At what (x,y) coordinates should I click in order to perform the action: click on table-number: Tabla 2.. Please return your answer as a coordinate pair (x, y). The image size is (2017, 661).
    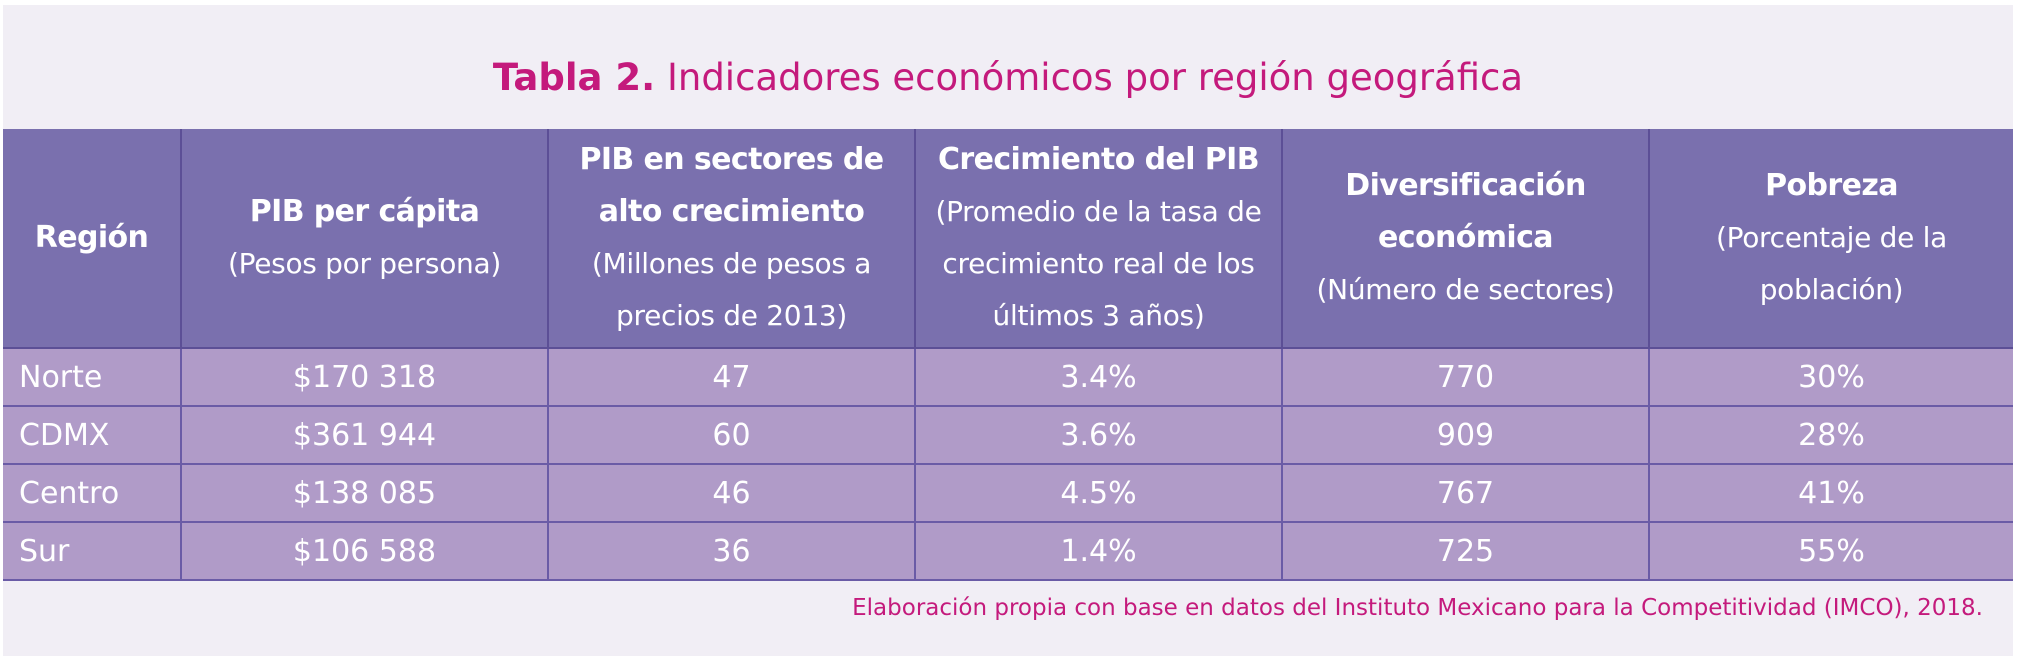
    Looking at the image, I should click on (574, 77).